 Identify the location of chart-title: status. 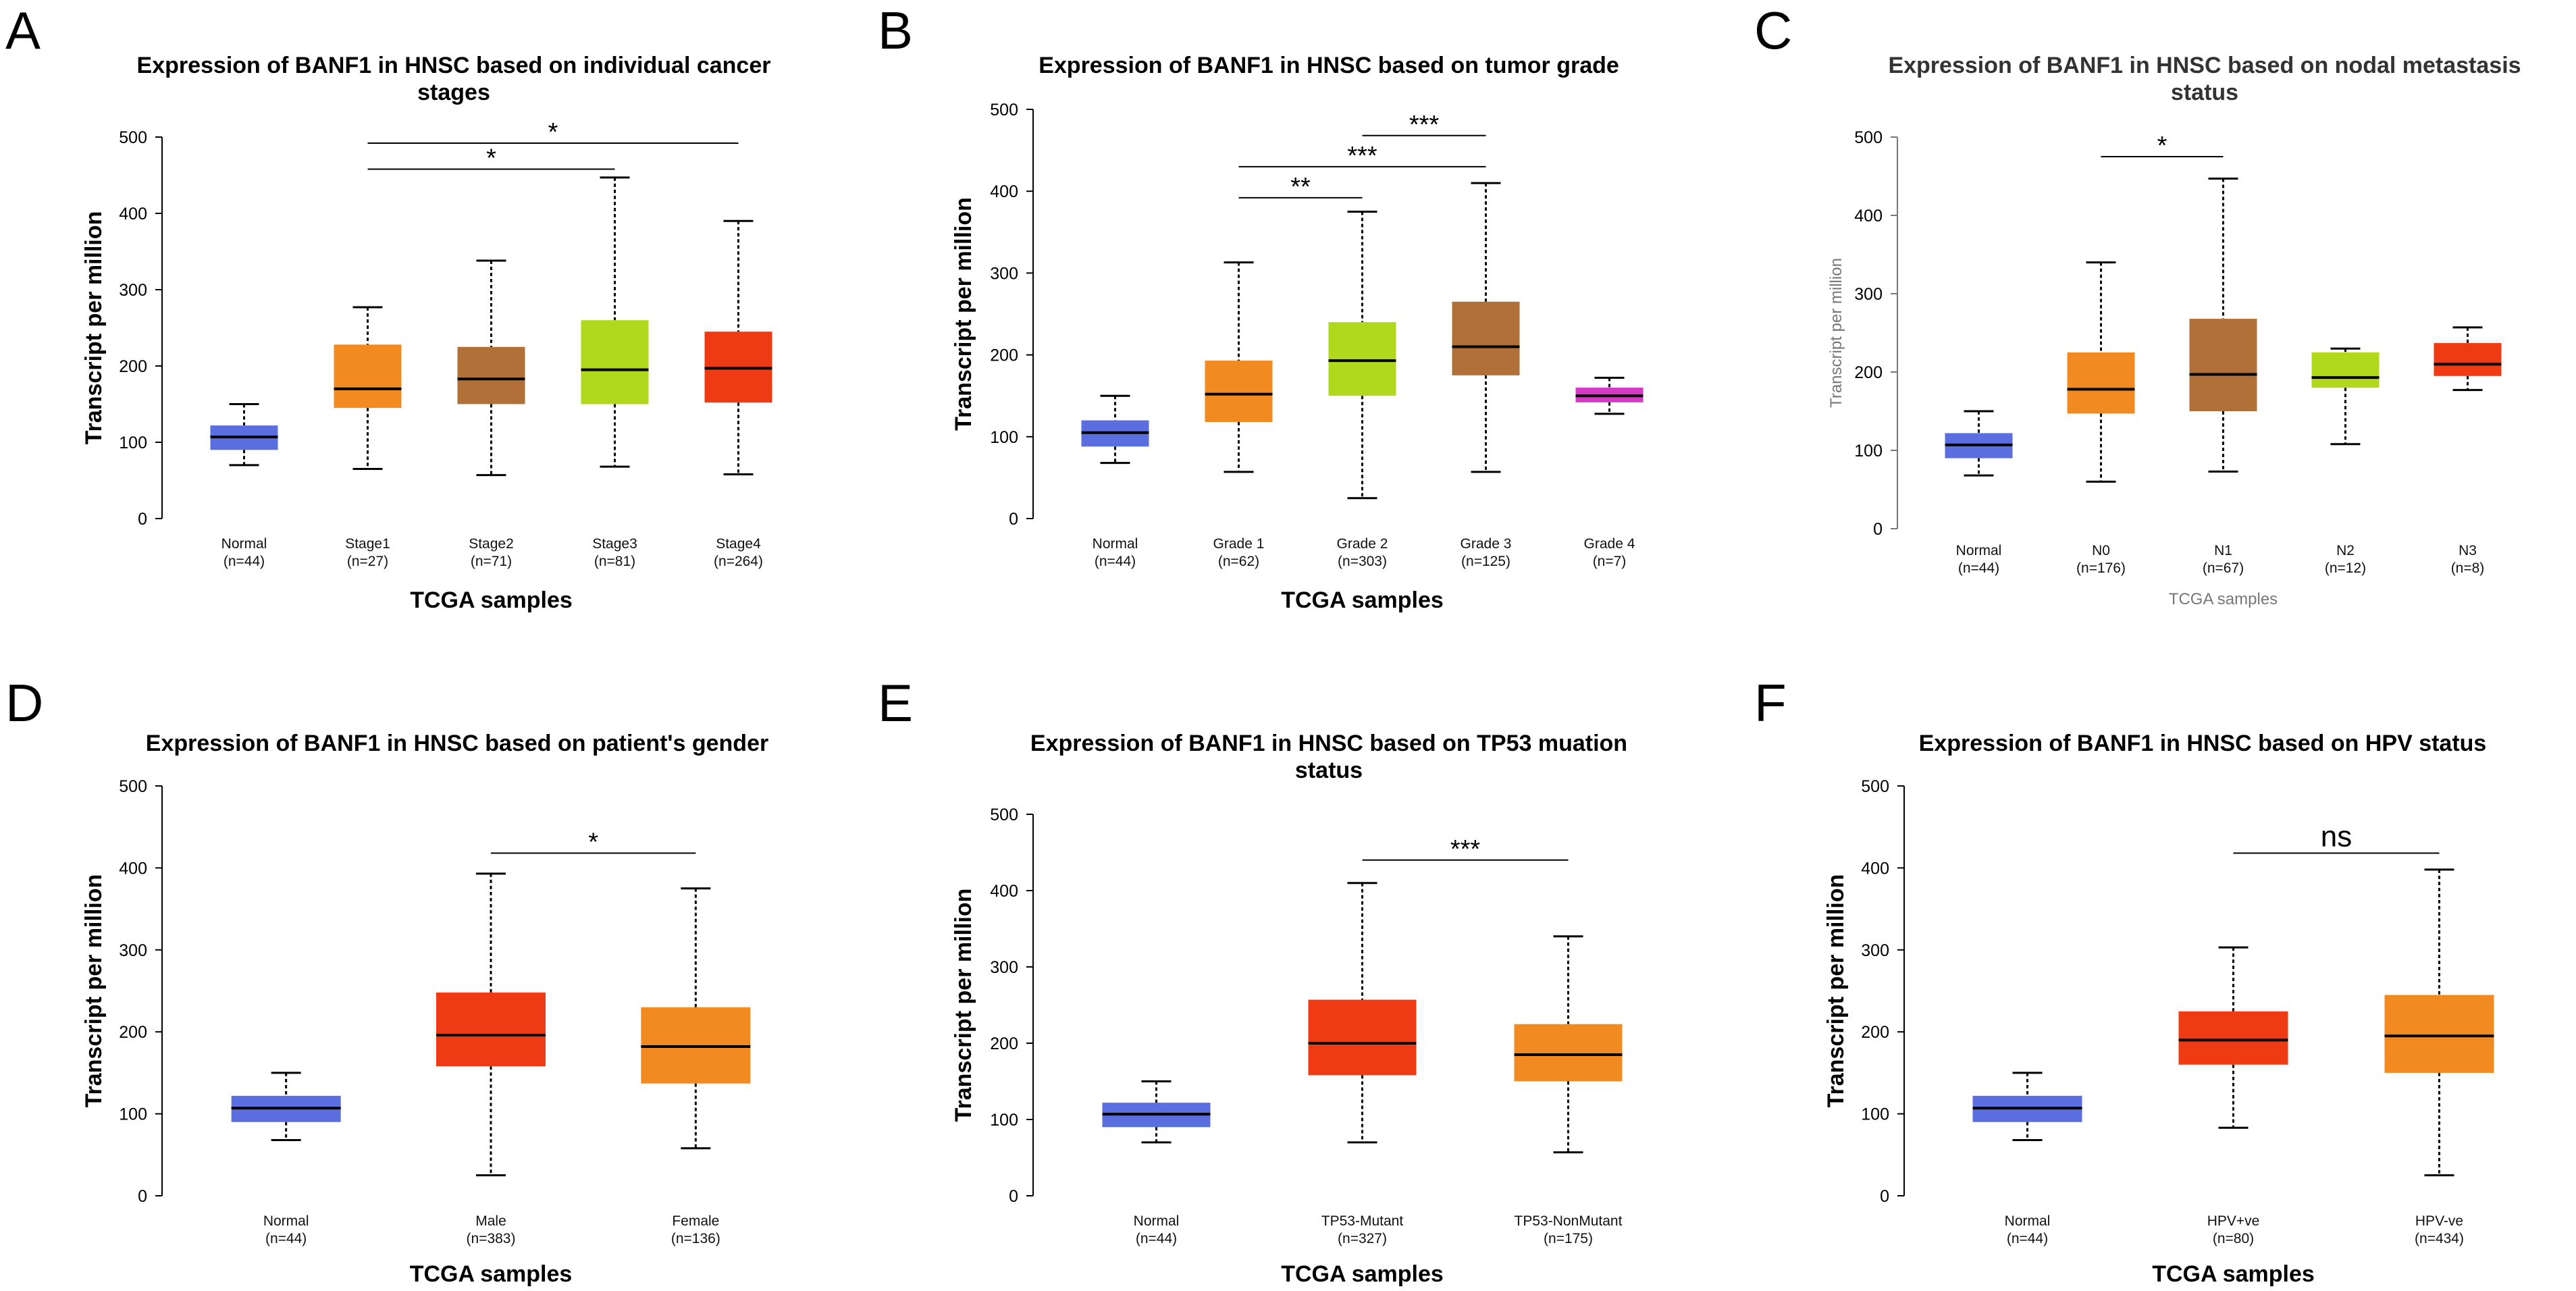
(2204, 93).